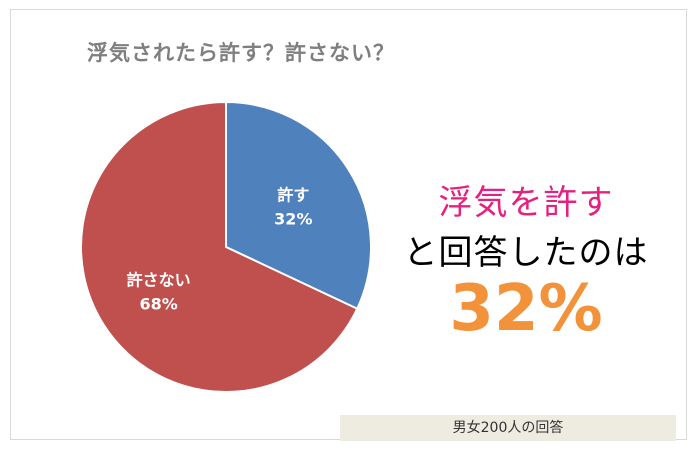 This screenshot has height=449, width=698. What do you see at coordinates (526, 203) in the screenshot?
I see `headline-line1: 浮気を許す` at bounding box center [526, 203].